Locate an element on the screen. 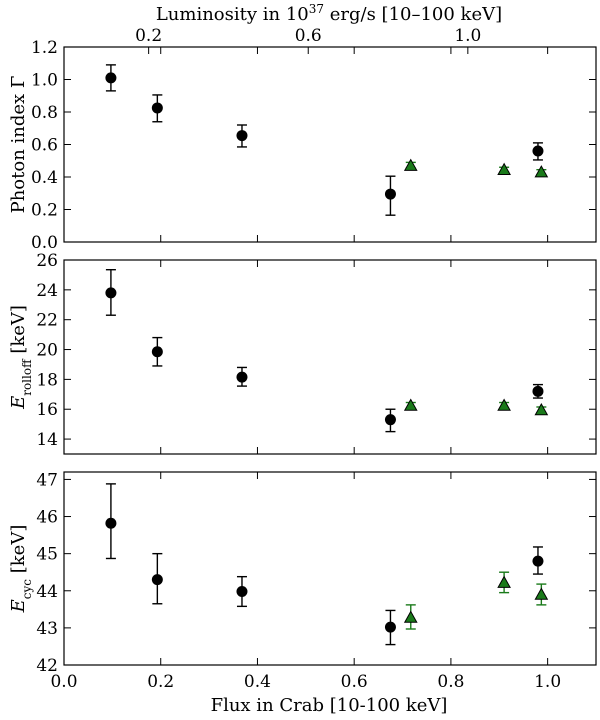  y-tick-label: 26 is located at coordinates (47, 261).